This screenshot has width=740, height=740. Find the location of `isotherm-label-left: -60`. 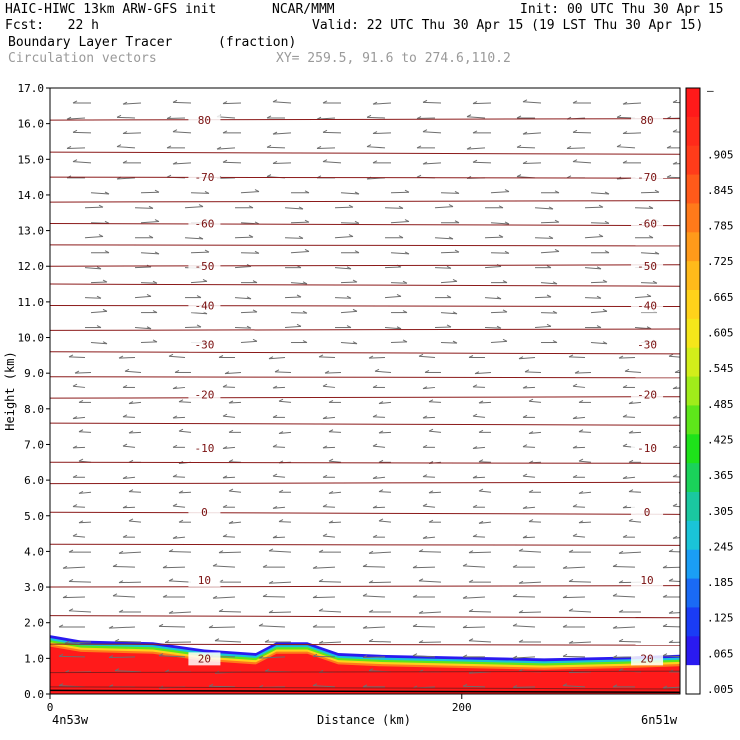

isotherm-label-left: -60 is located at coordinates (204, 223).